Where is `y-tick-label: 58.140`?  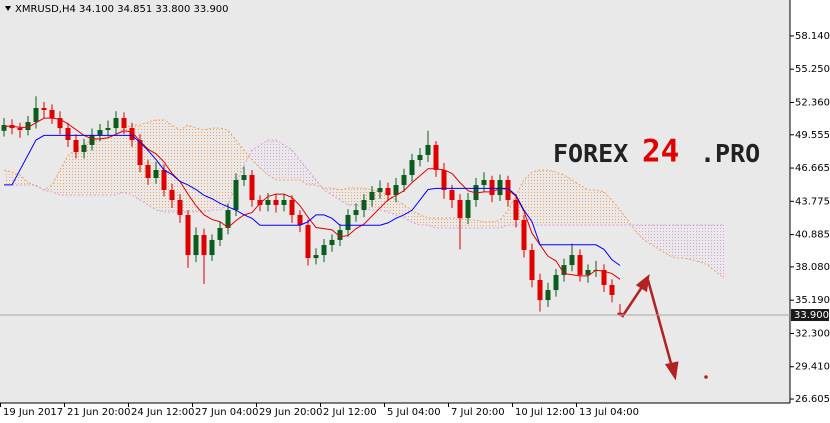
y-tick-label: 58.140 is located at coordinates (812, 36).